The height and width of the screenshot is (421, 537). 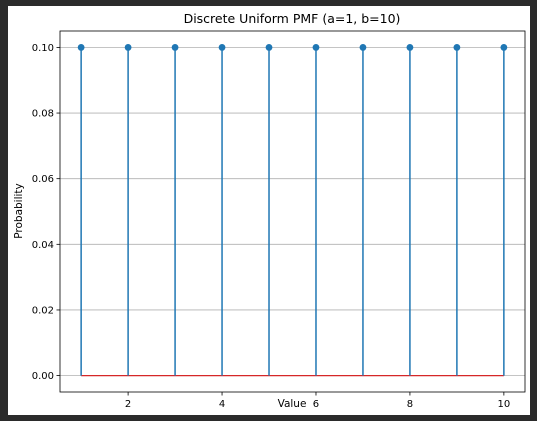 I want to click on markers, so click(x=292, y=47).